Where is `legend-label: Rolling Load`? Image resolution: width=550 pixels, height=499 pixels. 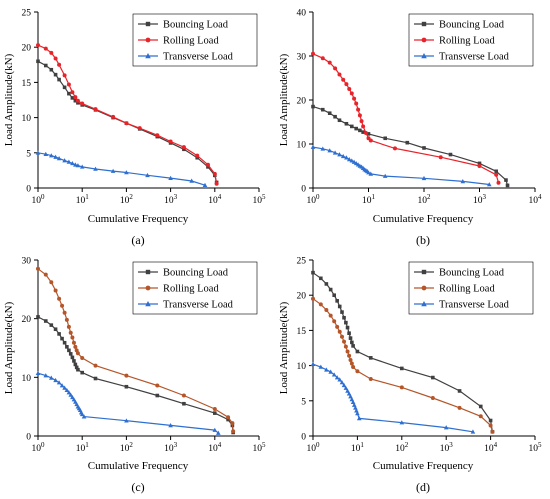 legend-label: Rolling Load is located at coordinates (467, 41).